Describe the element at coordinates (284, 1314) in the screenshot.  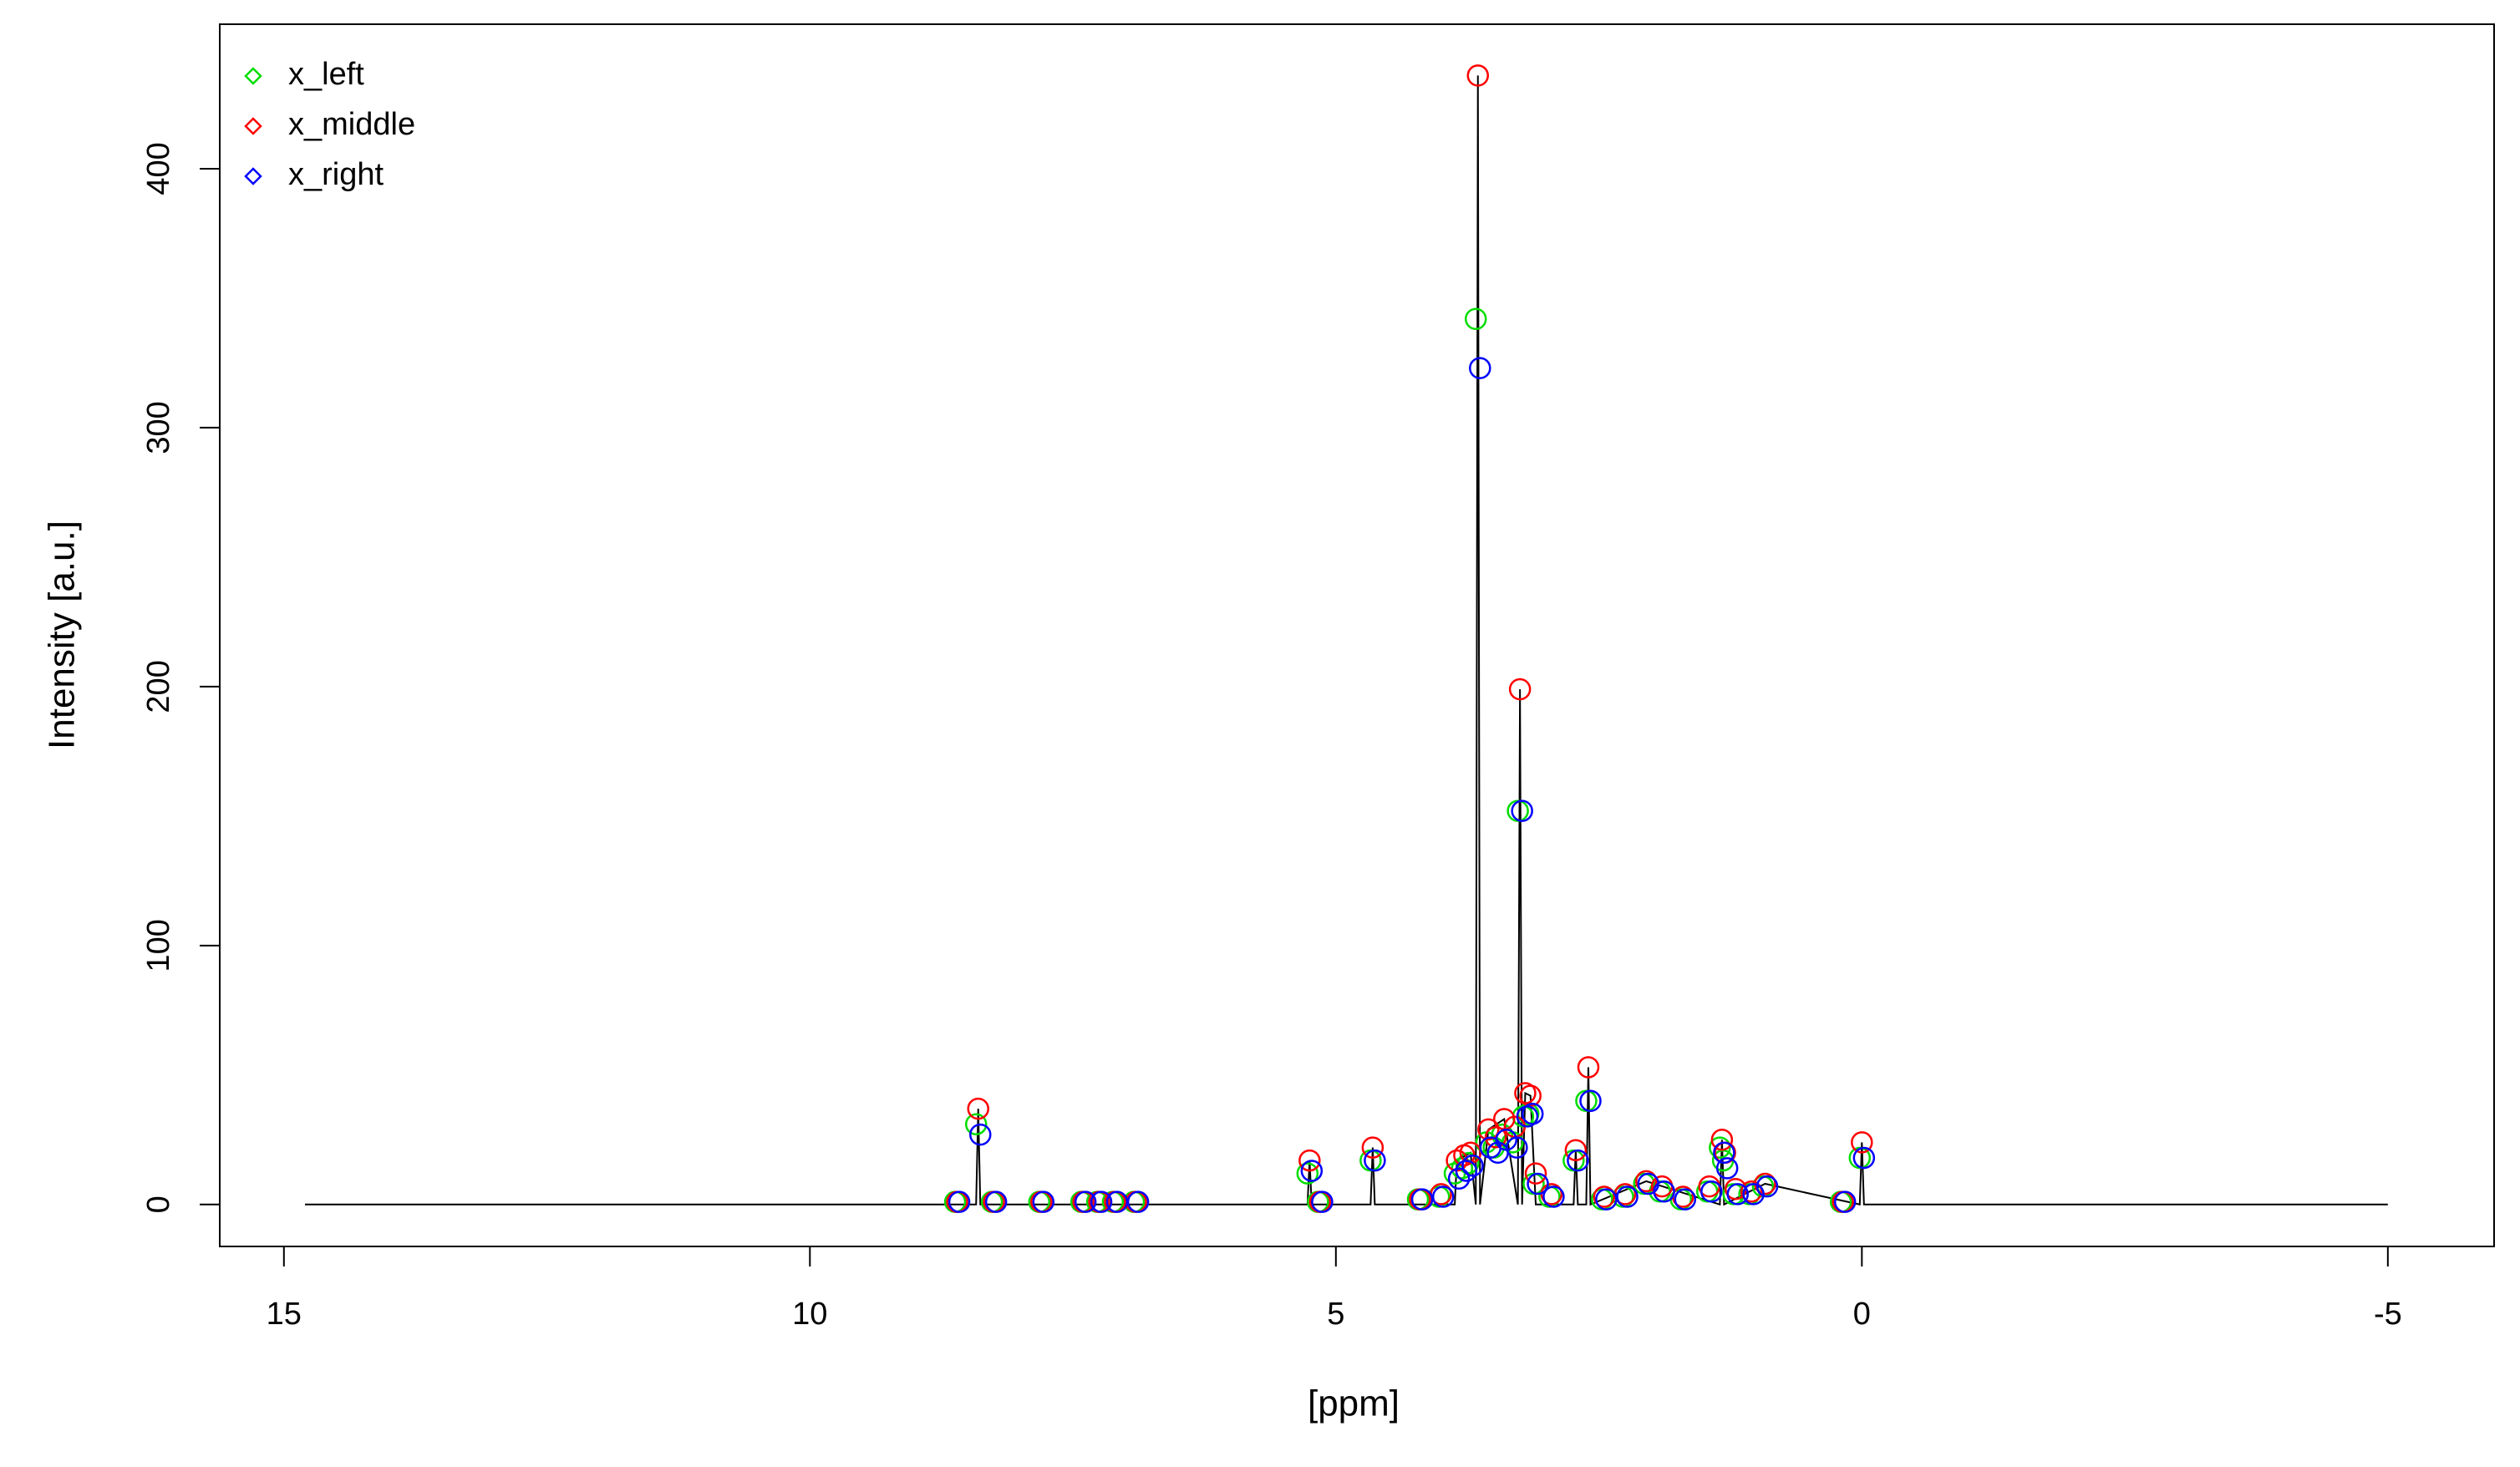
I see `x-tick-label: 15` at that location.